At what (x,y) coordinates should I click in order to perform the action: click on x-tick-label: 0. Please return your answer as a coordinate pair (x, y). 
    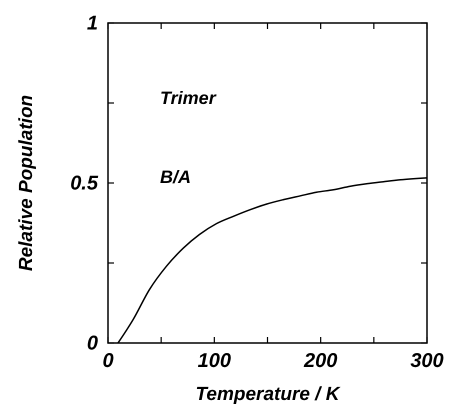
    Looking at the image, I should click on (108, 361).